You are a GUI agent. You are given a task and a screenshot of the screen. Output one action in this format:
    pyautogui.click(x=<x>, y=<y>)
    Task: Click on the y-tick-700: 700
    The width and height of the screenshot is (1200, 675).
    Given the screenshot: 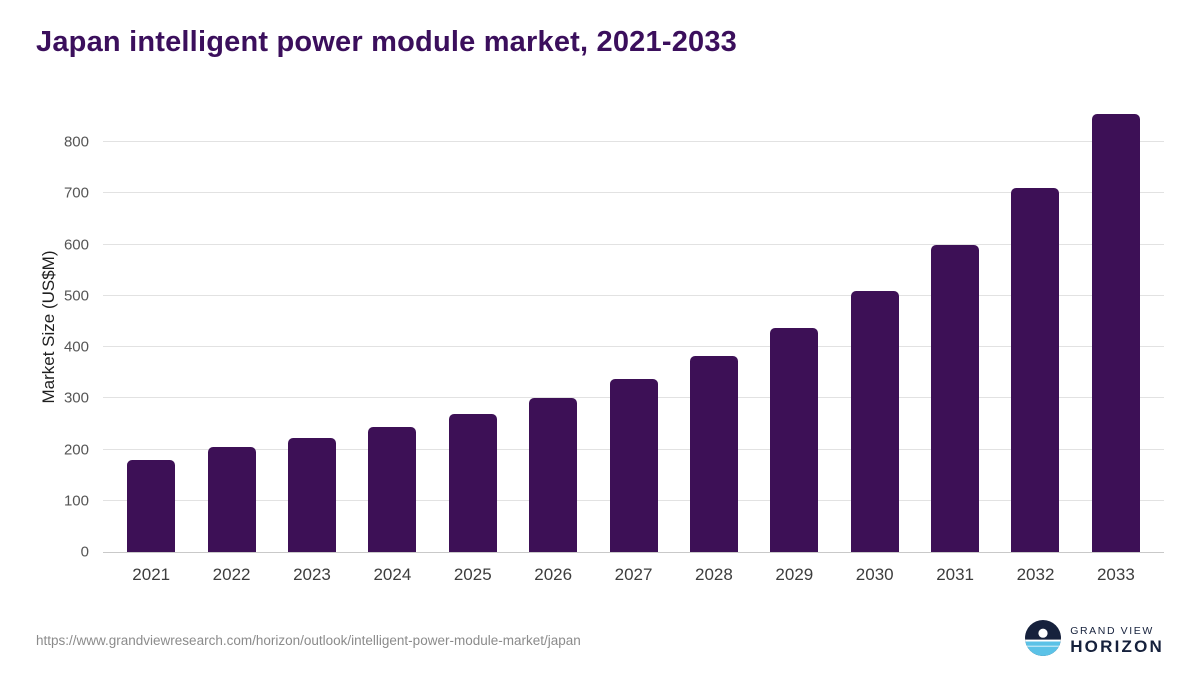 What is the action you would take?
    pyautogui.click(x=76, y=193)
    